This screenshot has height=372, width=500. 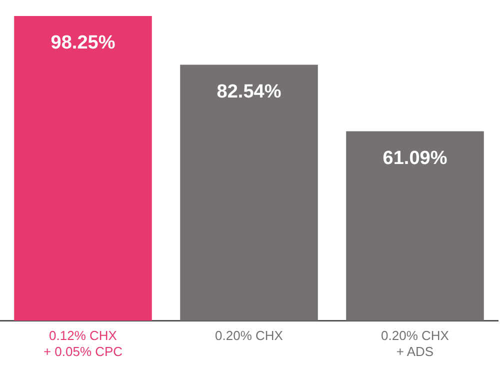 I want to click on x-tick-label: 0.12% CHX + 0.05% CPC, so click(x=83, y=343).